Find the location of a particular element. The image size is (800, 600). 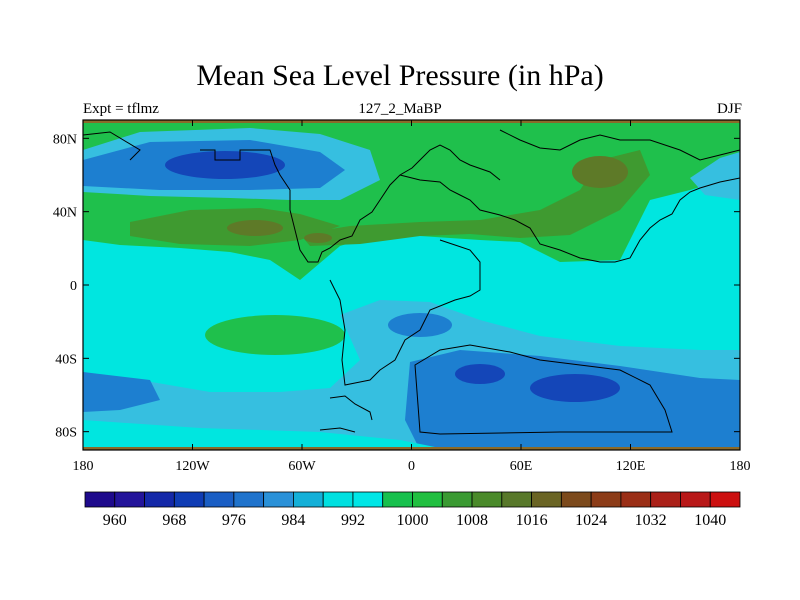

field-low-icelandic is located at coordinates (225, 165).